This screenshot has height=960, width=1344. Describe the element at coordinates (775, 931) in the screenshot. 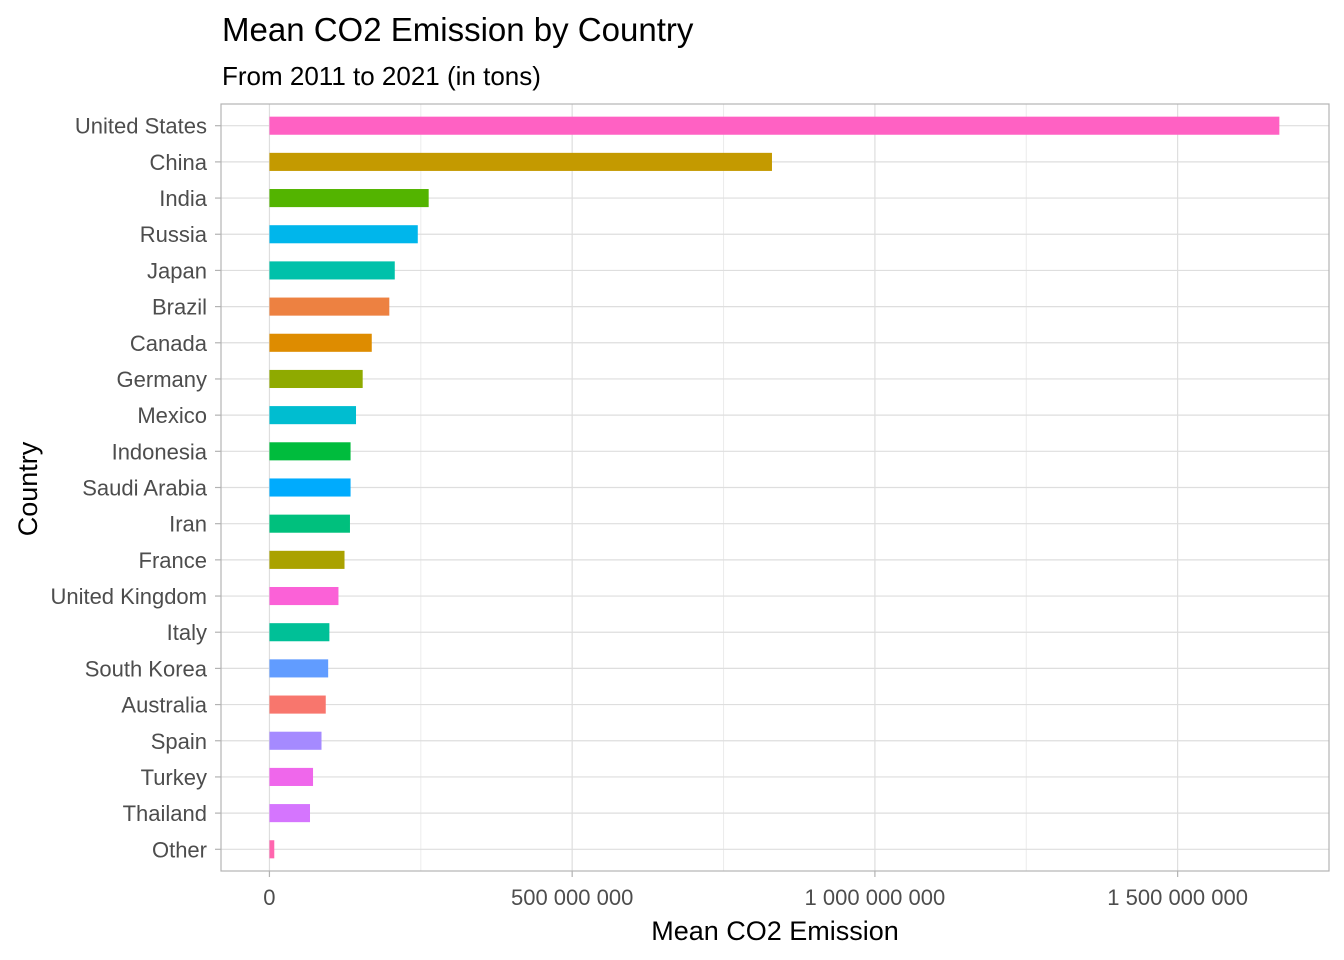

I see `x-axis-title: Mean CO2 Emission` at that location.